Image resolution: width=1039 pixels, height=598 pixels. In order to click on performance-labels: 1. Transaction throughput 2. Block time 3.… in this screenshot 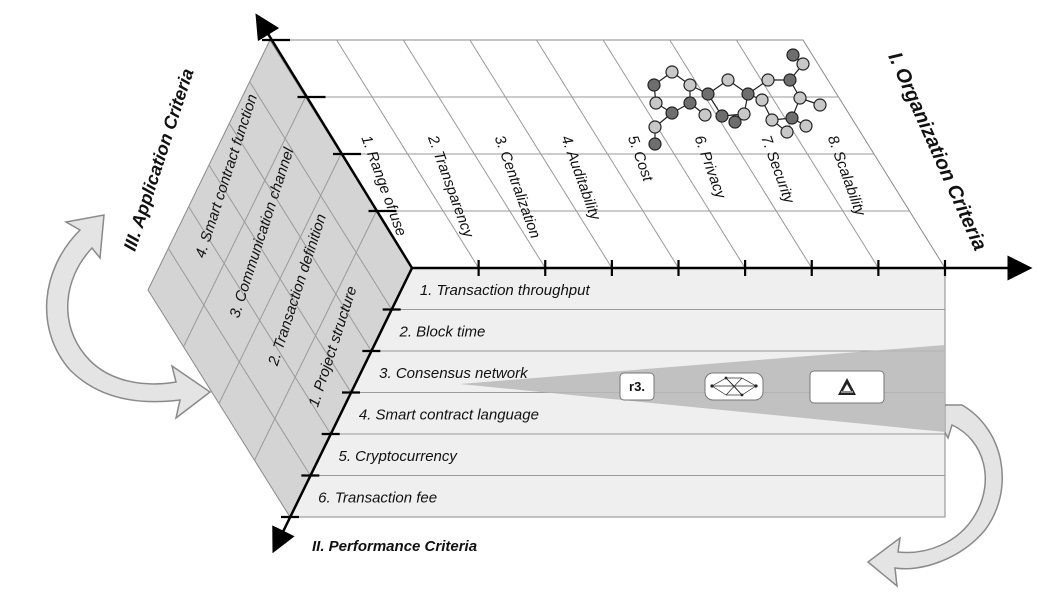, I will do `click(454, 394)`.